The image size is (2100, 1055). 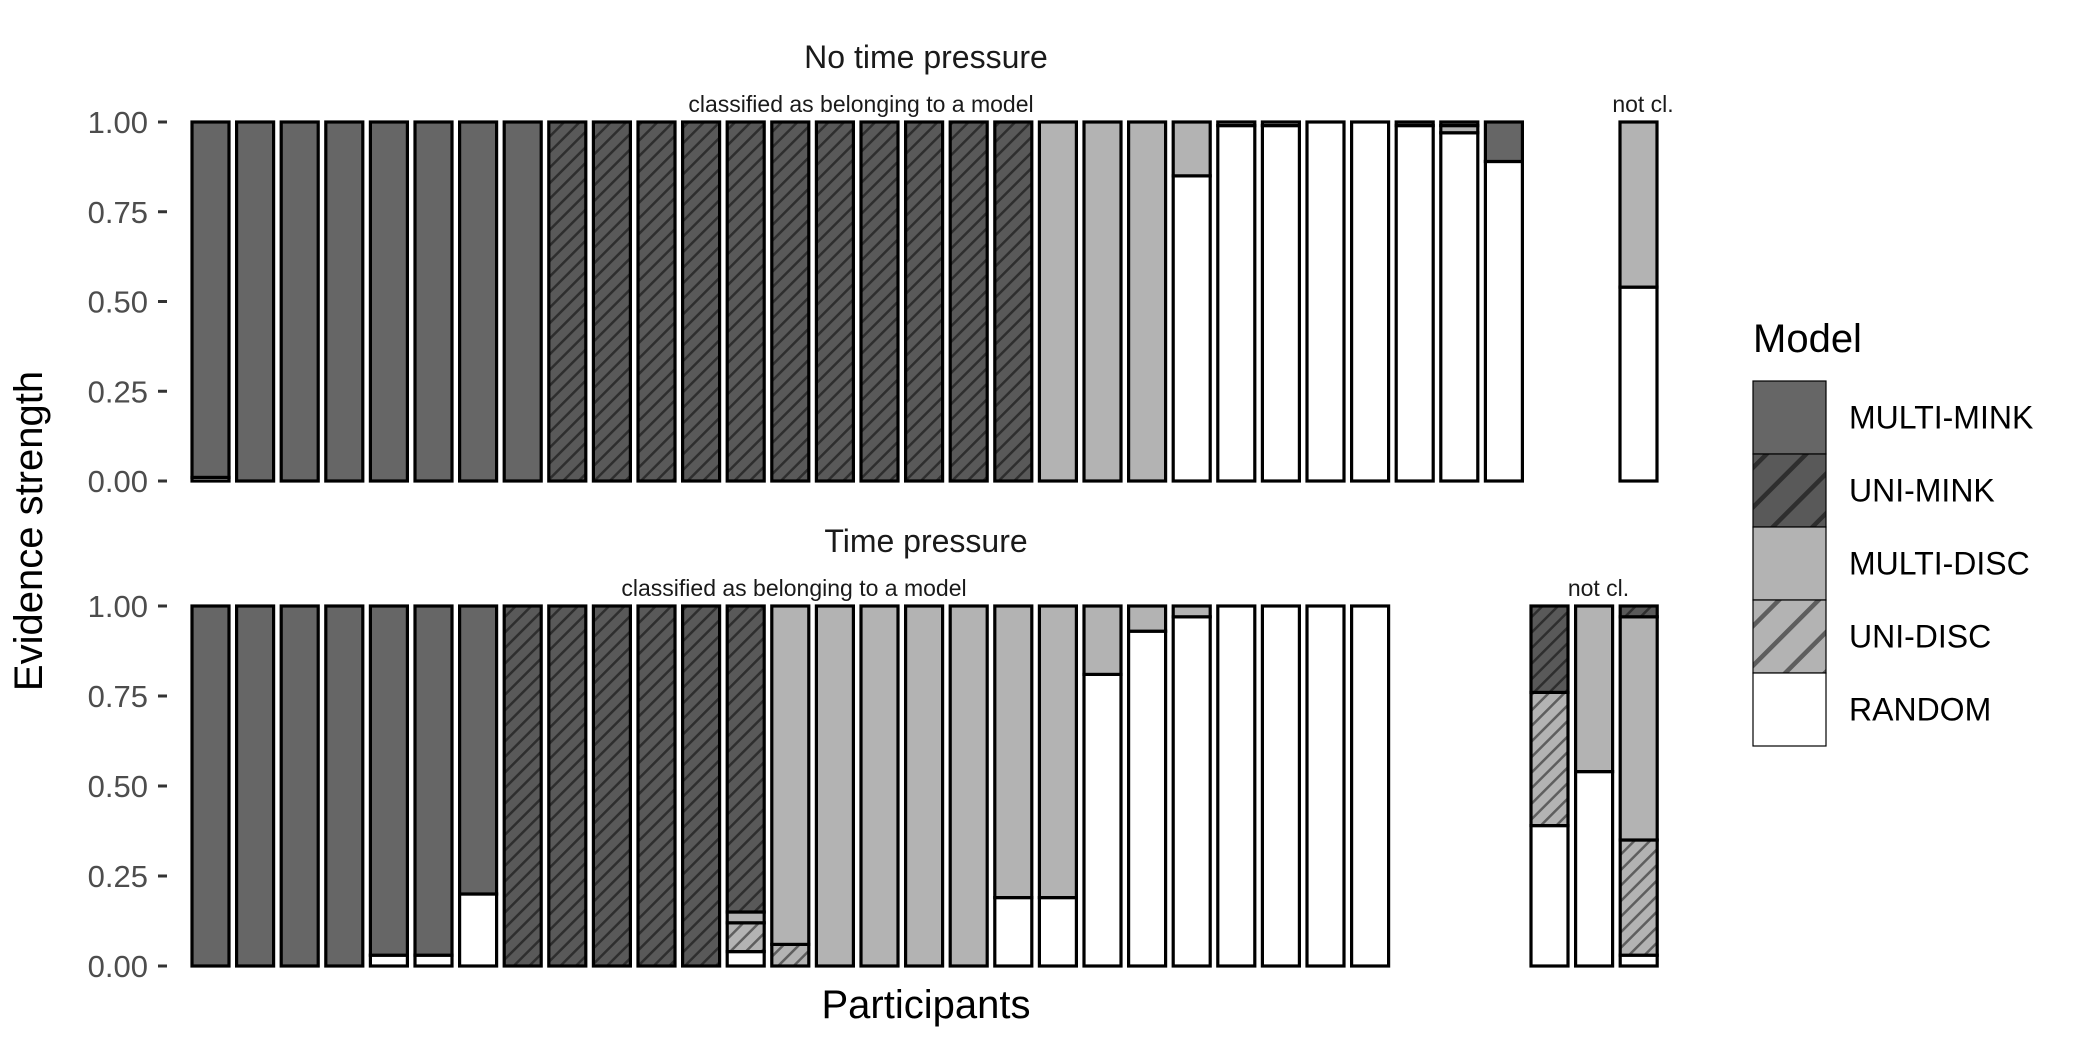 What do you see at coordinates (1941, 418) in the screenshot?
I see `legend-label: MULTI-MINK` at bounding box center [1941, 418].